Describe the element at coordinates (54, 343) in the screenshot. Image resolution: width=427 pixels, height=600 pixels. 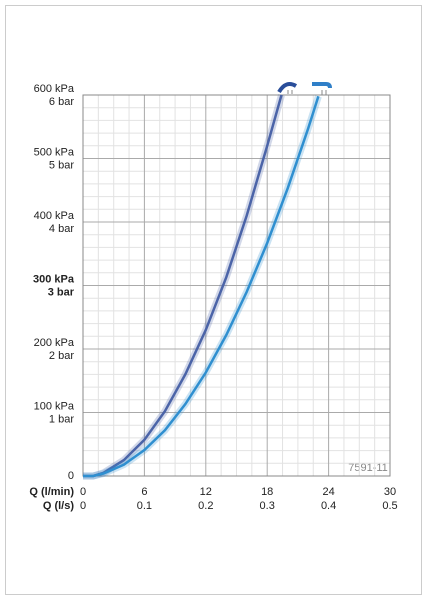
I see `y-tick-label: 200 kPa` at that location.